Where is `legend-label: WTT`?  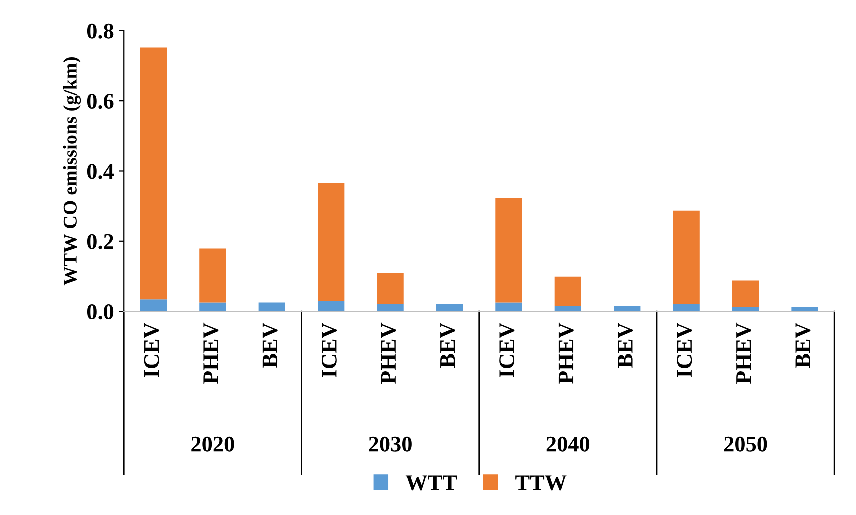 legend-label: WTT is located at coordinates (432, 483).